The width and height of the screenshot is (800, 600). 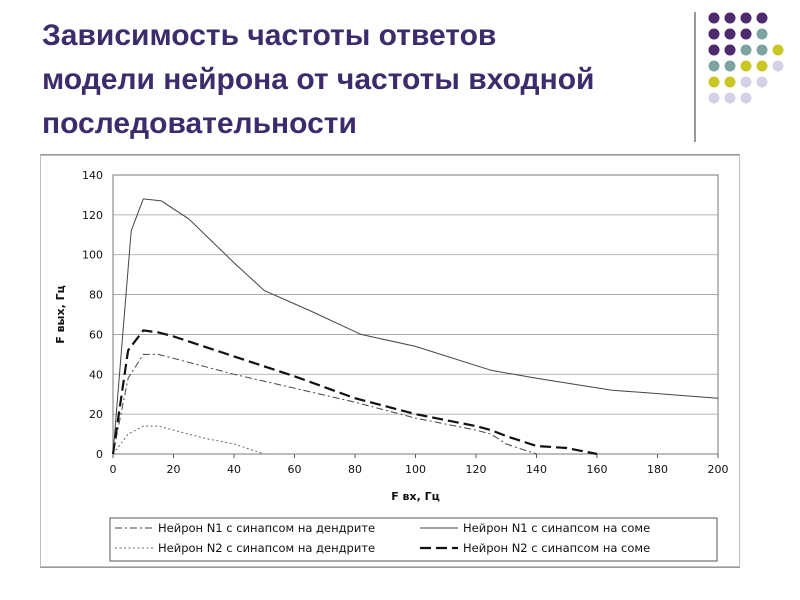 What do you see at coordinates (355, 469) in the screenshot?
I see `x-tick-label: 80` at bounding box center [355, 469].